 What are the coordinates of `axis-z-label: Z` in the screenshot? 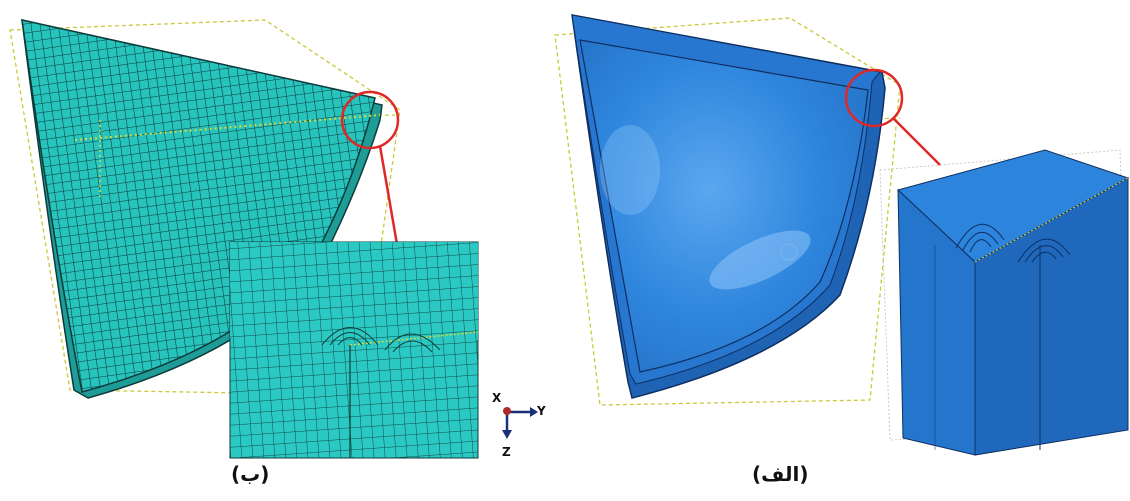 It's located at (506, 452).